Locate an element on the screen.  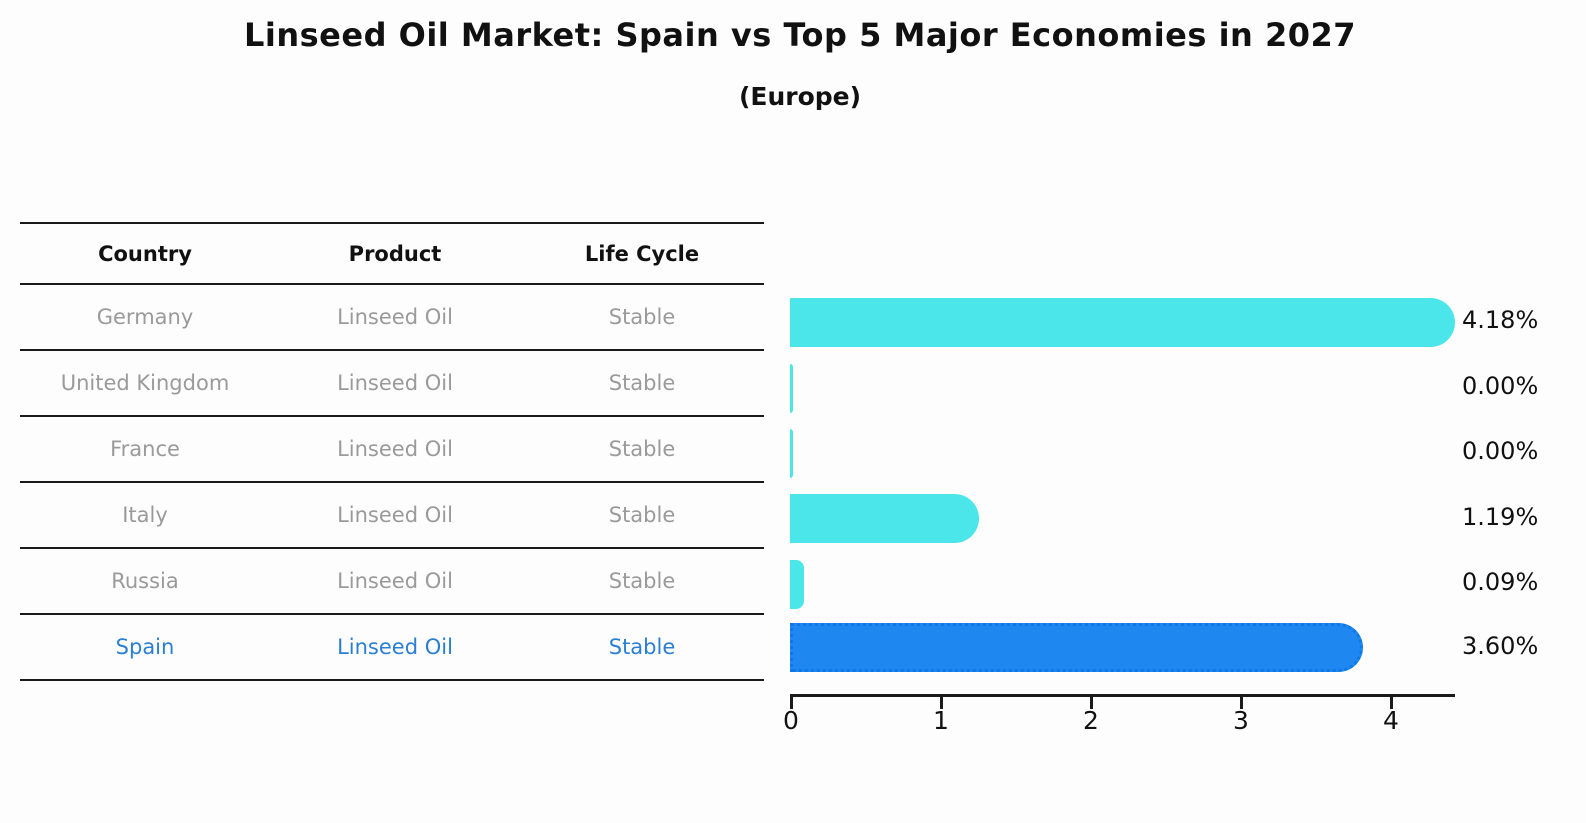
value-label-spain: 3.60% is located at coordinates (1500, 646).